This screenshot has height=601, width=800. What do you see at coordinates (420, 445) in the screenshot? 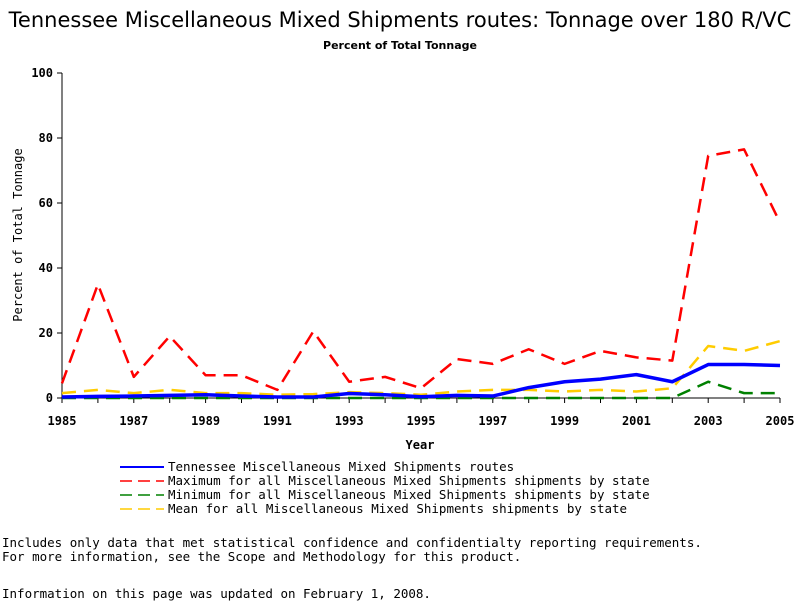
I see `x-axis-label: Year` at bounding box center [420, 445].